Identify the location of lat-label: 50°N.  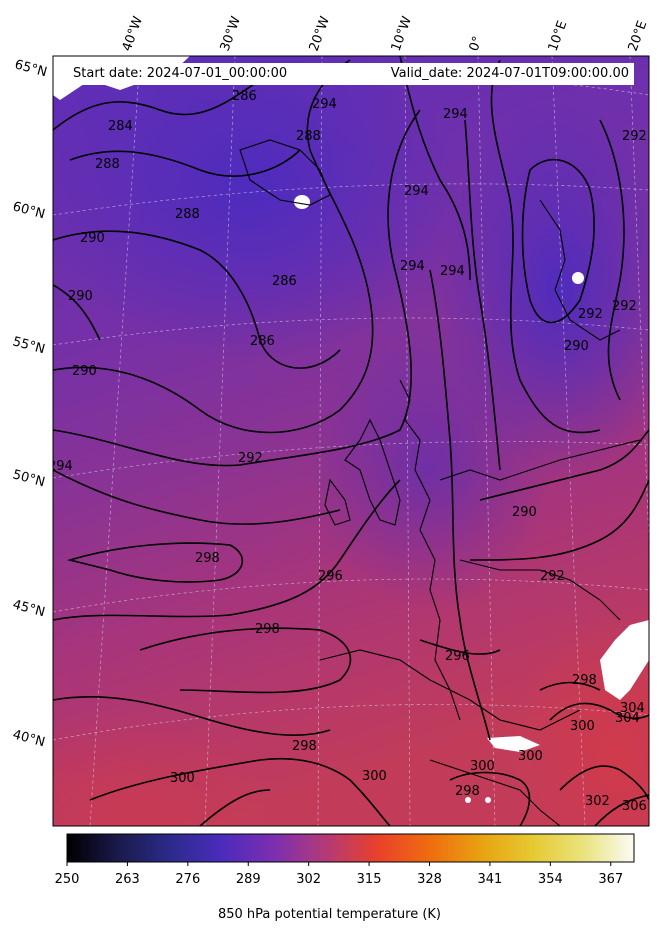
(29, 478).